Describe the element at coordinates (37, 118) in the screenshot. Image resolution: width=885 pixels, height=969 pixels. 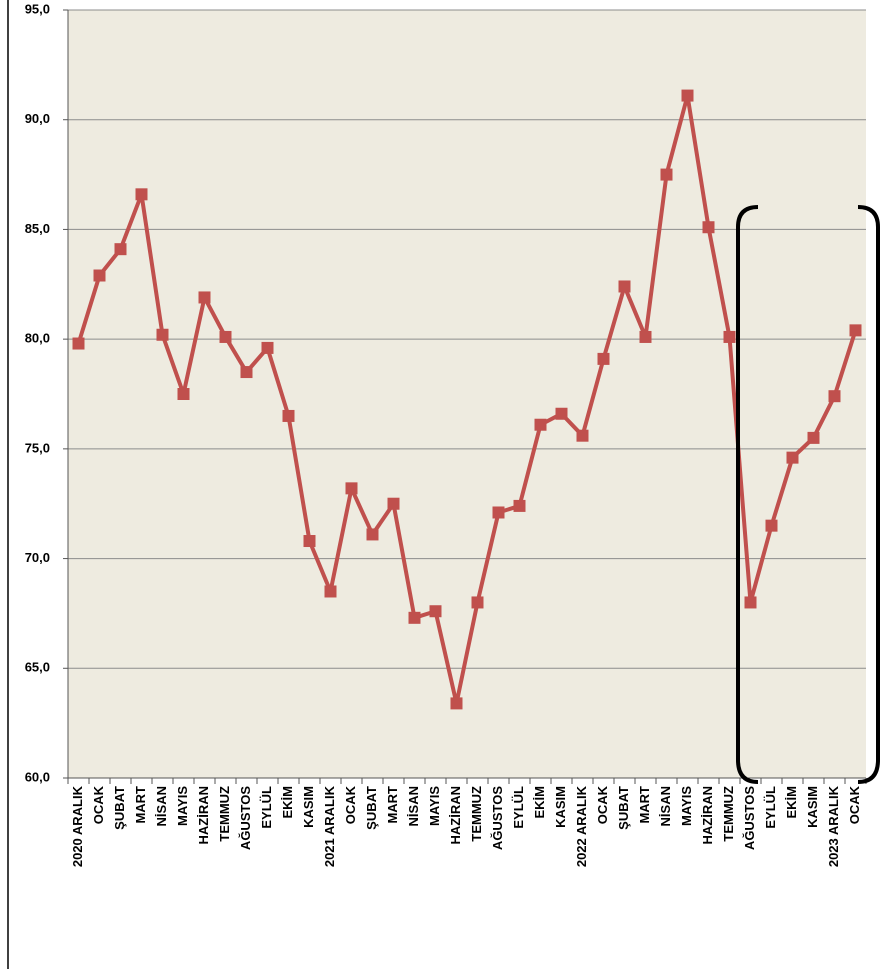
I see `y-tick-label: 90,0` at that location.